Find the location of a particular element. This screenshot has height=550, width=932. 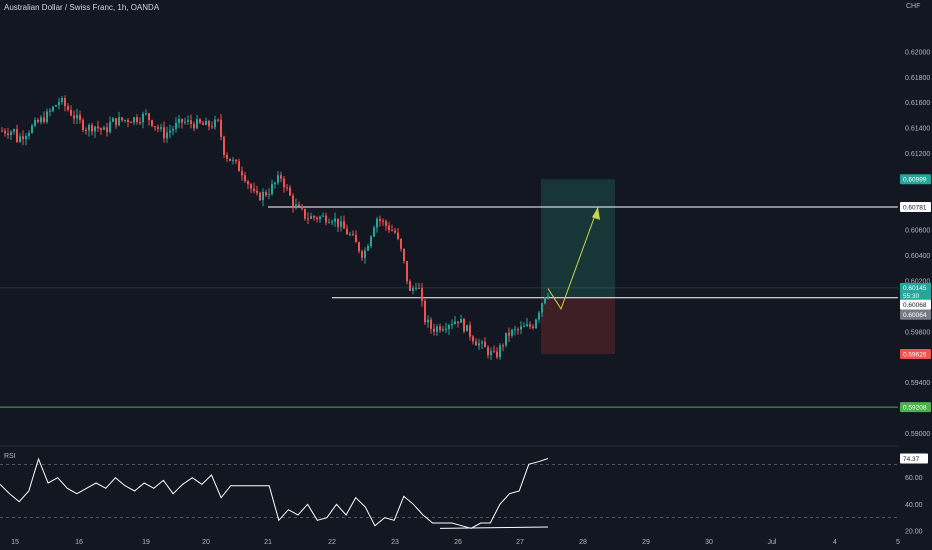

price-tag-label: 0.60064 is located at coordinates (915, 315).